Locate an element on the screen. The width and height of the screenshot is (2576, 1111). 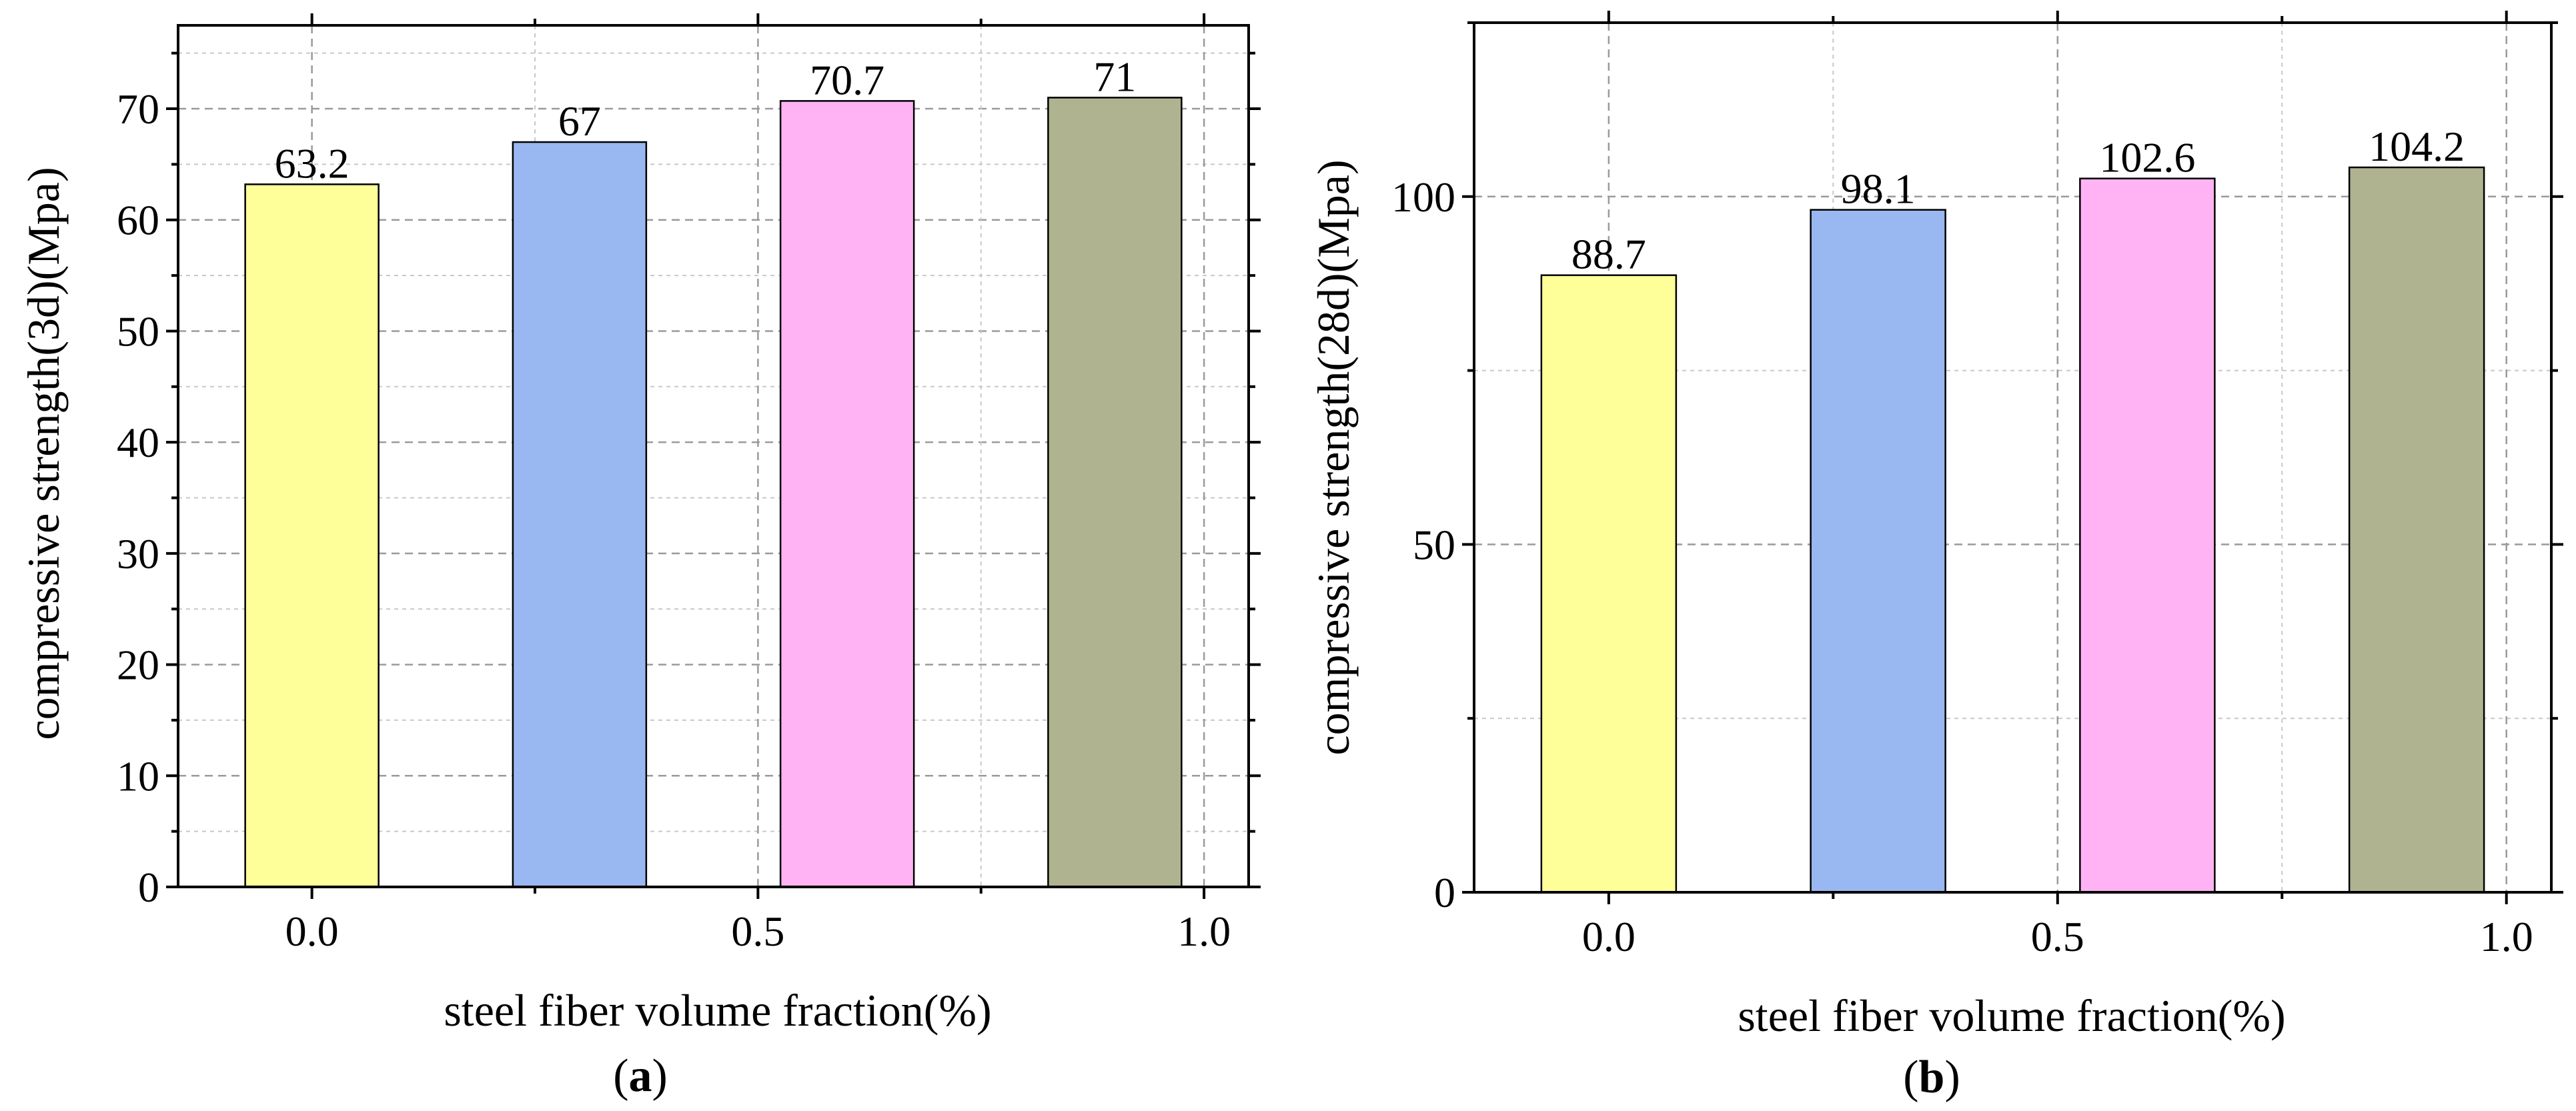
y-tick-labels-b: 0 50 100 is located at coordinates (1423, 545).